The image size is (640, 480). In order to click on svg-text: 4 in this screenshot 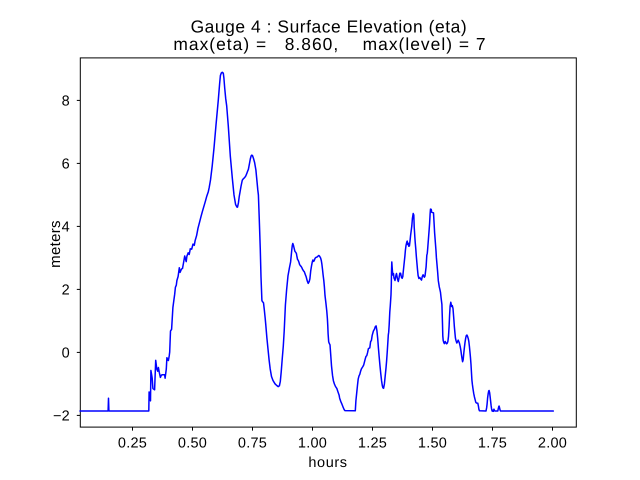, I will do `click(66, 227)`.